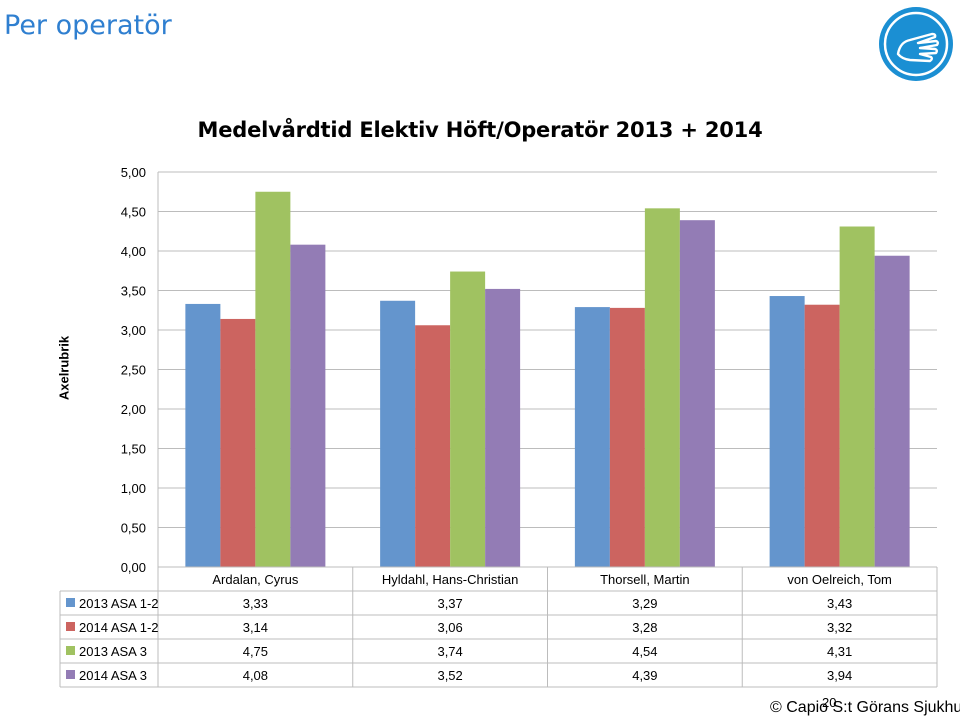 The width and height of the screenshot is (960, 720). I want to click on data-label: 3,29, so click(644, 603).